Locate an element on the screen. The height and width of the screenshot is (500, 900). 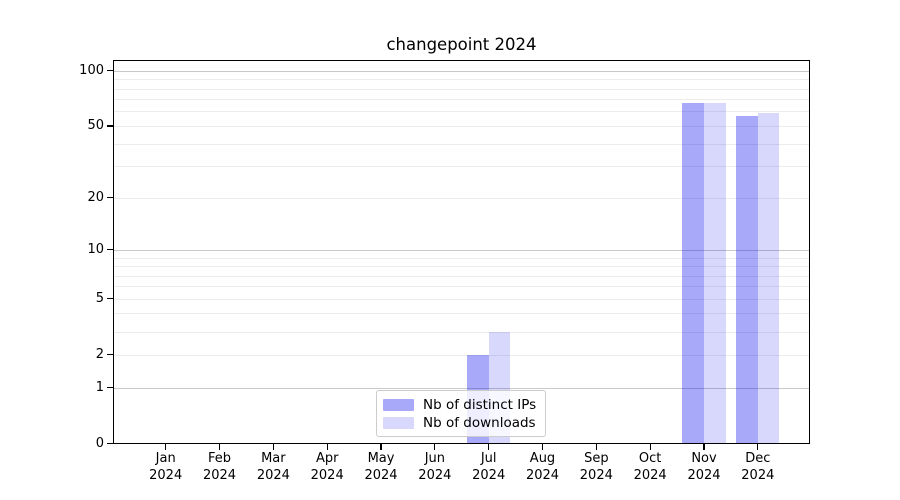
legend-swatch-distinct-ips is located at coordinates (398, 405).